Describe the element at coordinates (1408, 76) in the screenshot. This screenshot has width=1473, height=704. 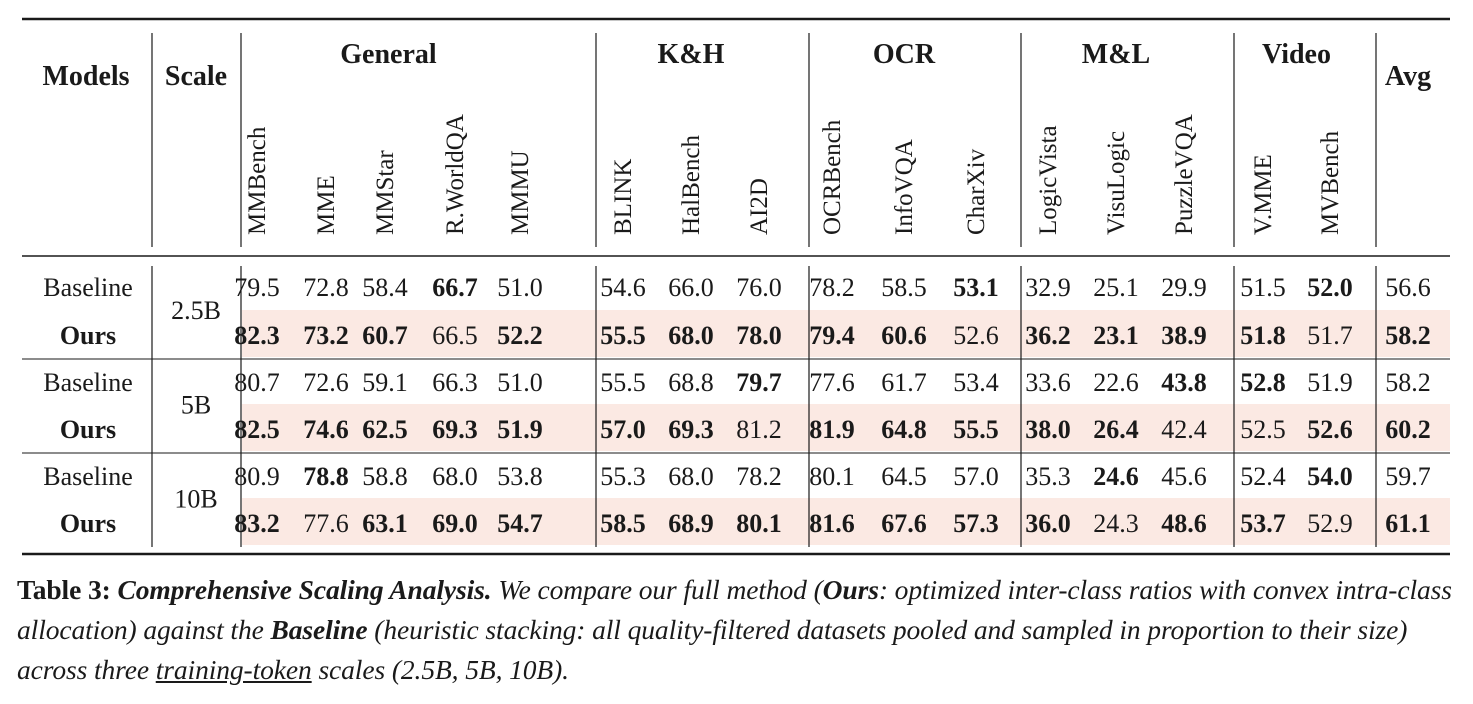
I see `header-avg: Avg` at that location.